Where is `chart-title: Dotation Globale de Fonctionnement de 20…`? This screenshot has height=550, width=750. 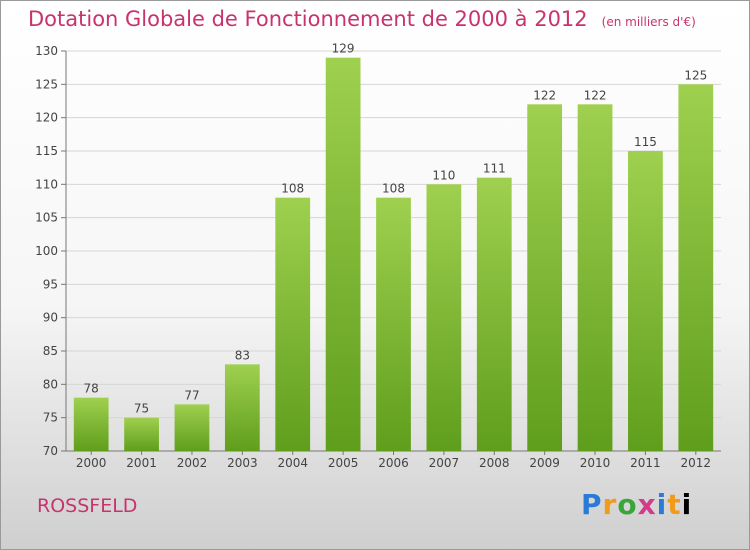 chart-title: Dotation Globale de Fonctionnement de 20… is located at coordinates (362, 19).